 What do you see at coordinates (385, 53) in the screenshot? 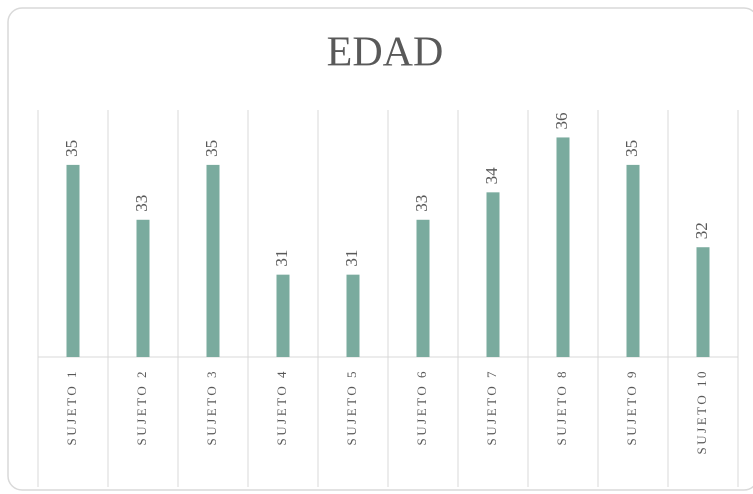
I see `chart-title: EDAD` at bounding box center [385, 53].